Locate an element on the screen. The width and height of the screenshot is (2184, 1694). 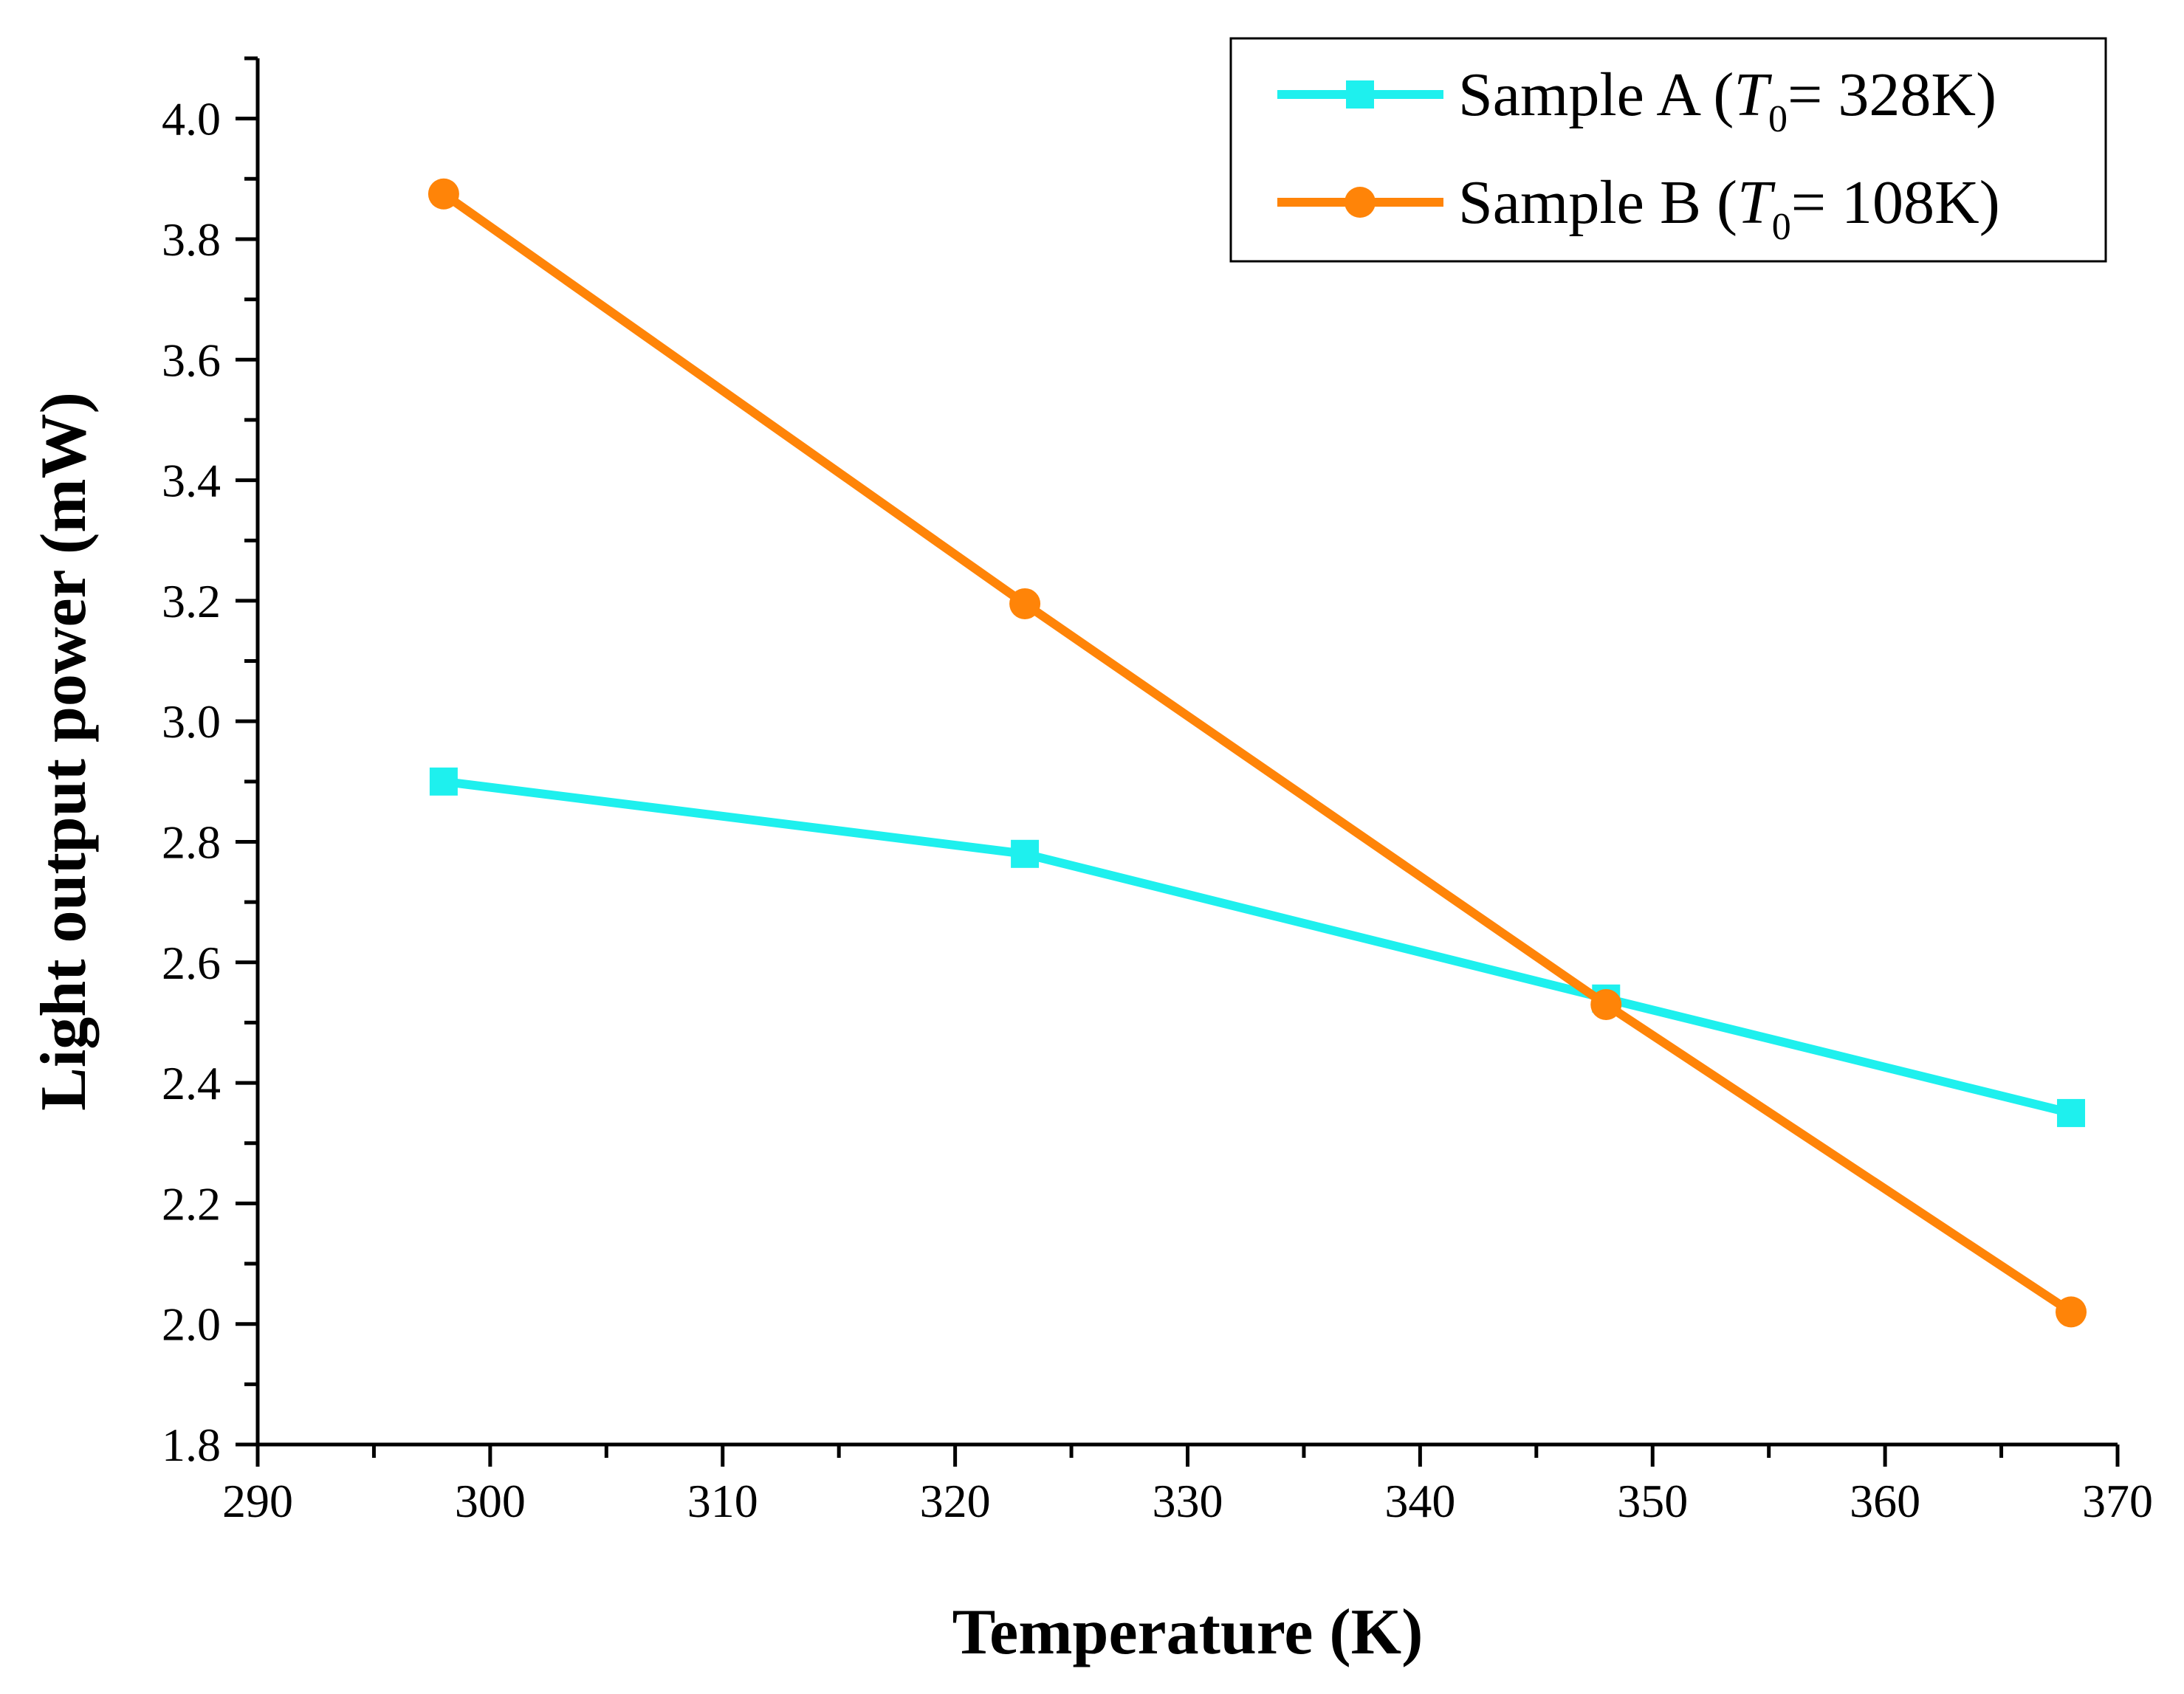
legend-entry: Sample B (T0= 108K) is located at coordinates (1639, 208).